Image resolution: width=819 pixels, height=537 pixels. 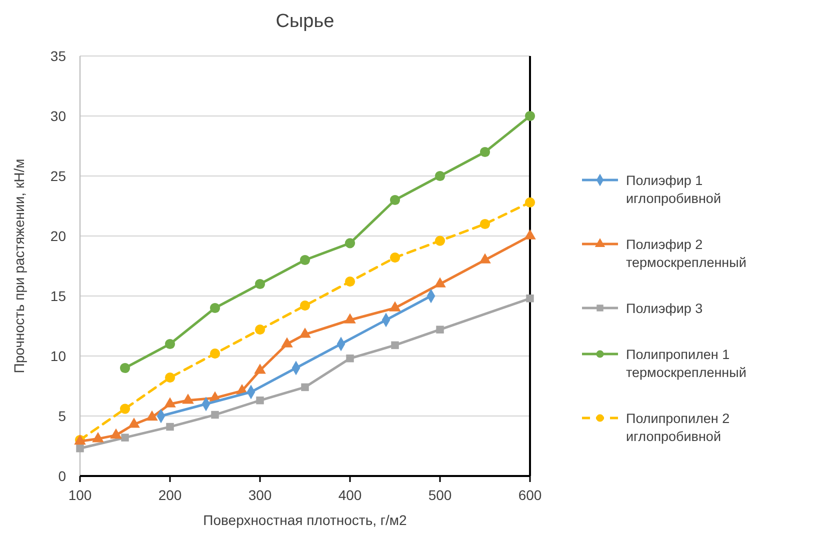 What do you see at coordinates (58, 56) in the screenshot?
I see `y-tick-label: 35` at bounding box center [58, 56].